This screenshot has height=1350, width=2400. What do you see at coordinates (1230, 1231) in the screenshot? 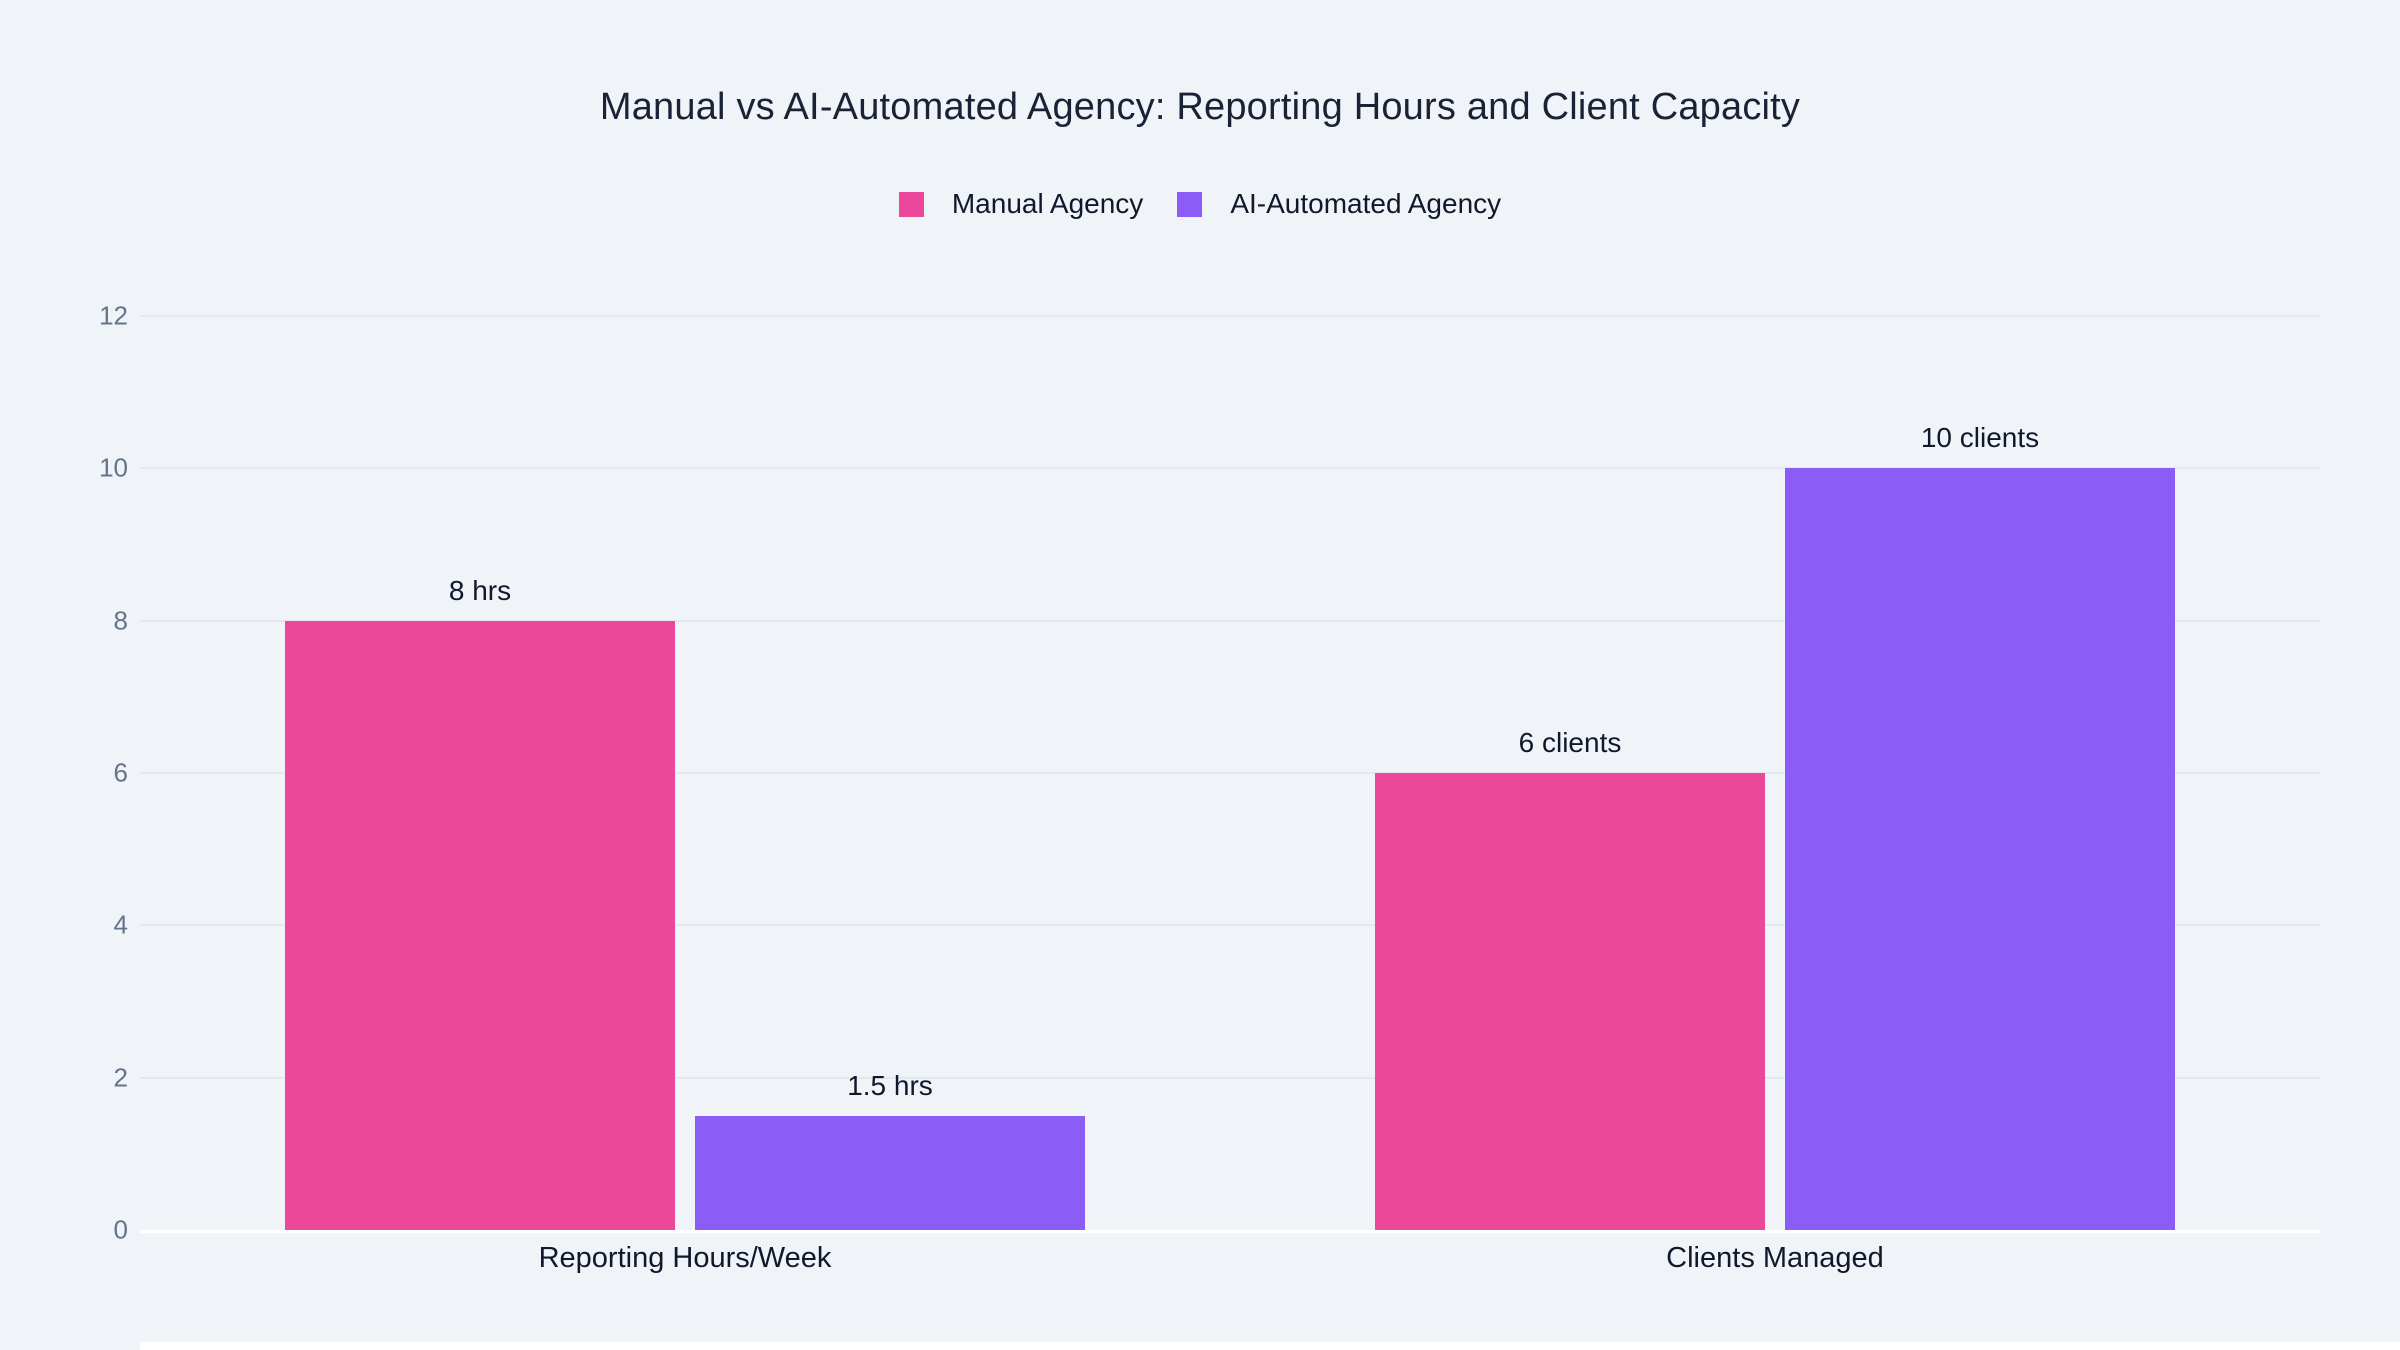
I see `x-axis-baseline` at bounding box center [1230, 1231].